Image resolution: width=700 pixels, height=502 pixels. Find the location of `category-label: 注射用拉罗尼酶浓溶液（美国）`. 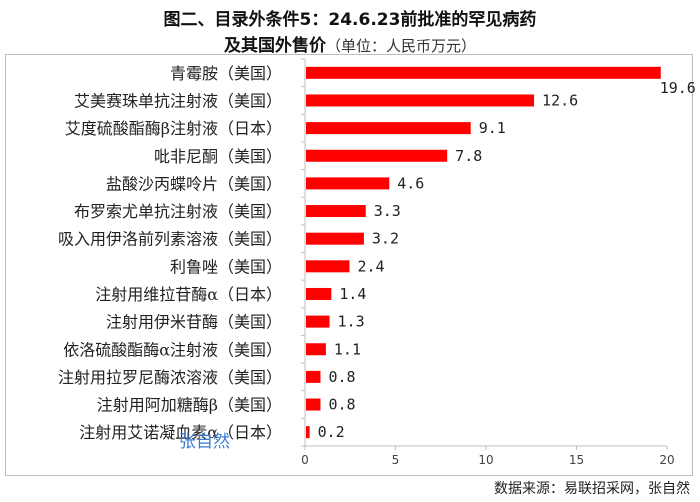

category-label: 注射用拉罗尼酶浓溶液（美国） is located at coordinates (170, 377).